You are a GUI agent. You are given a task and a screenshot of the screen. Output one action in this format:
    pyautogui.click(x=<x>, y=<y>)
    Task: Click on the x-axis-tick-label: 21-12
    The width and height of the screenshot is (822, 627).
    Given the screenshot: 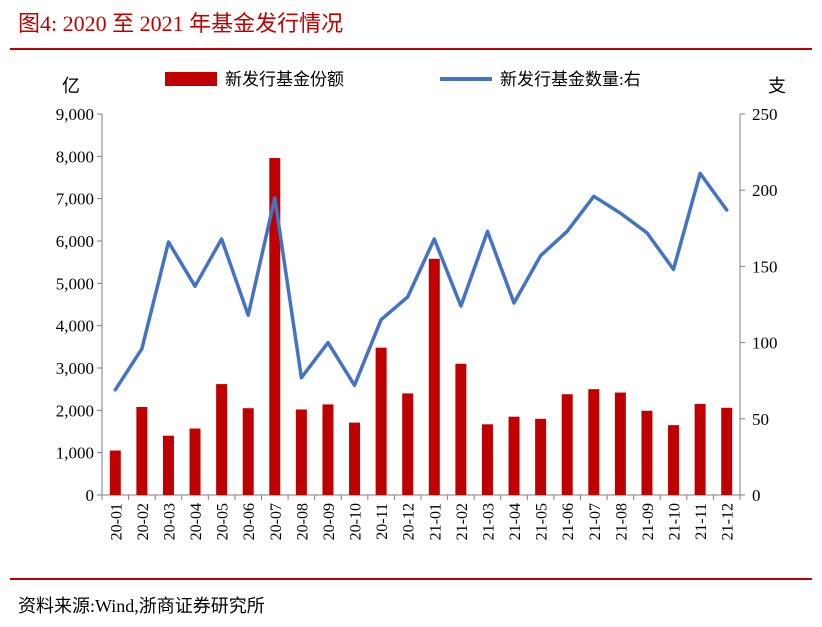 What is the action you would take?
    pyautogui.click(x=728, y=521)
    